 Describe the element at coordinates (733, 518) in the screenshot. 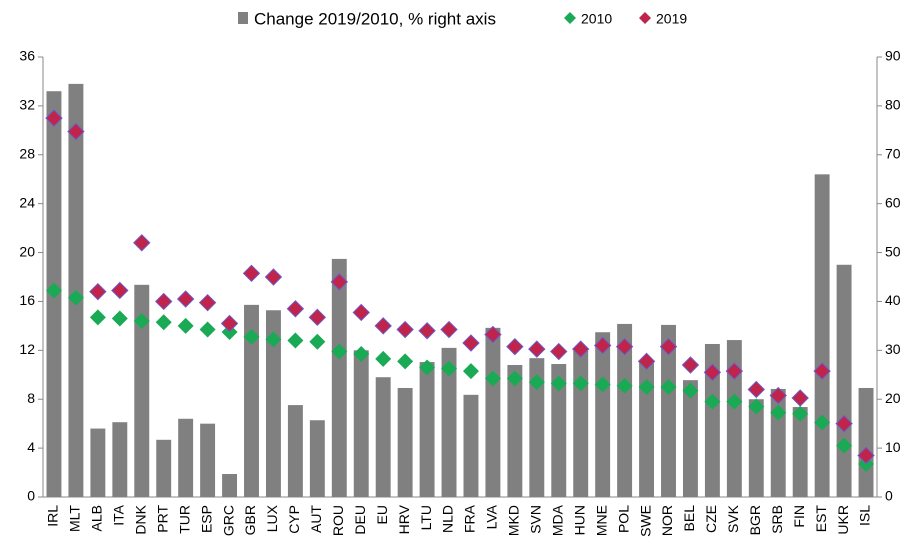

I see `x-tick-label: SVK` at that location.